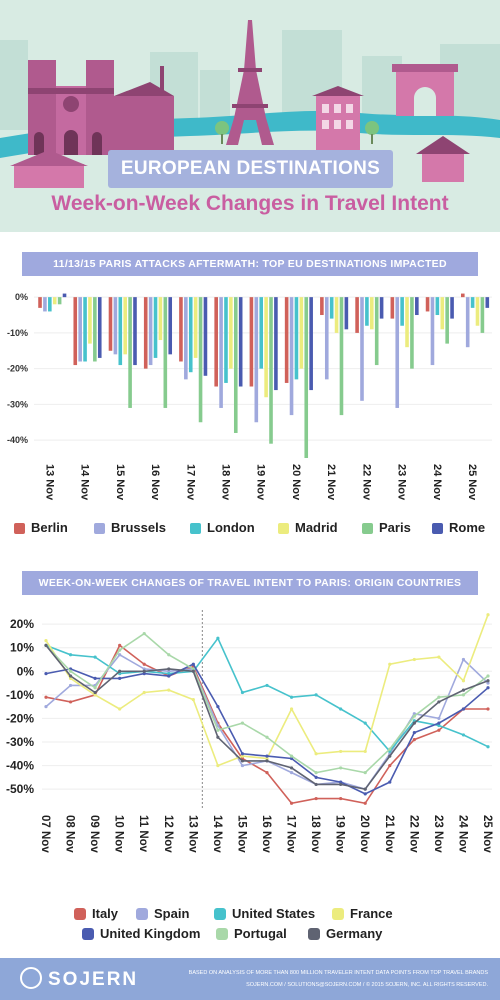 The height and width of the screenshot is (1000, 500). Describe the element at coordinates (225, 482) in the screenshot. I see `bar-xtick-label: 18 Nov` at that location.